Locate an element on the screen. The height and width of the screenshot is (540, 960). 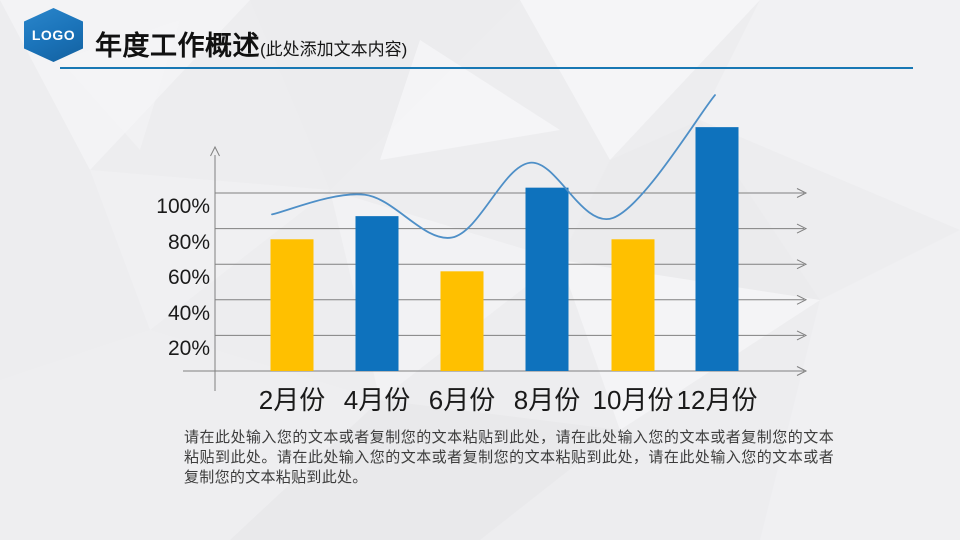
y-tick-label: 20% is located at coordinates (188, 349).